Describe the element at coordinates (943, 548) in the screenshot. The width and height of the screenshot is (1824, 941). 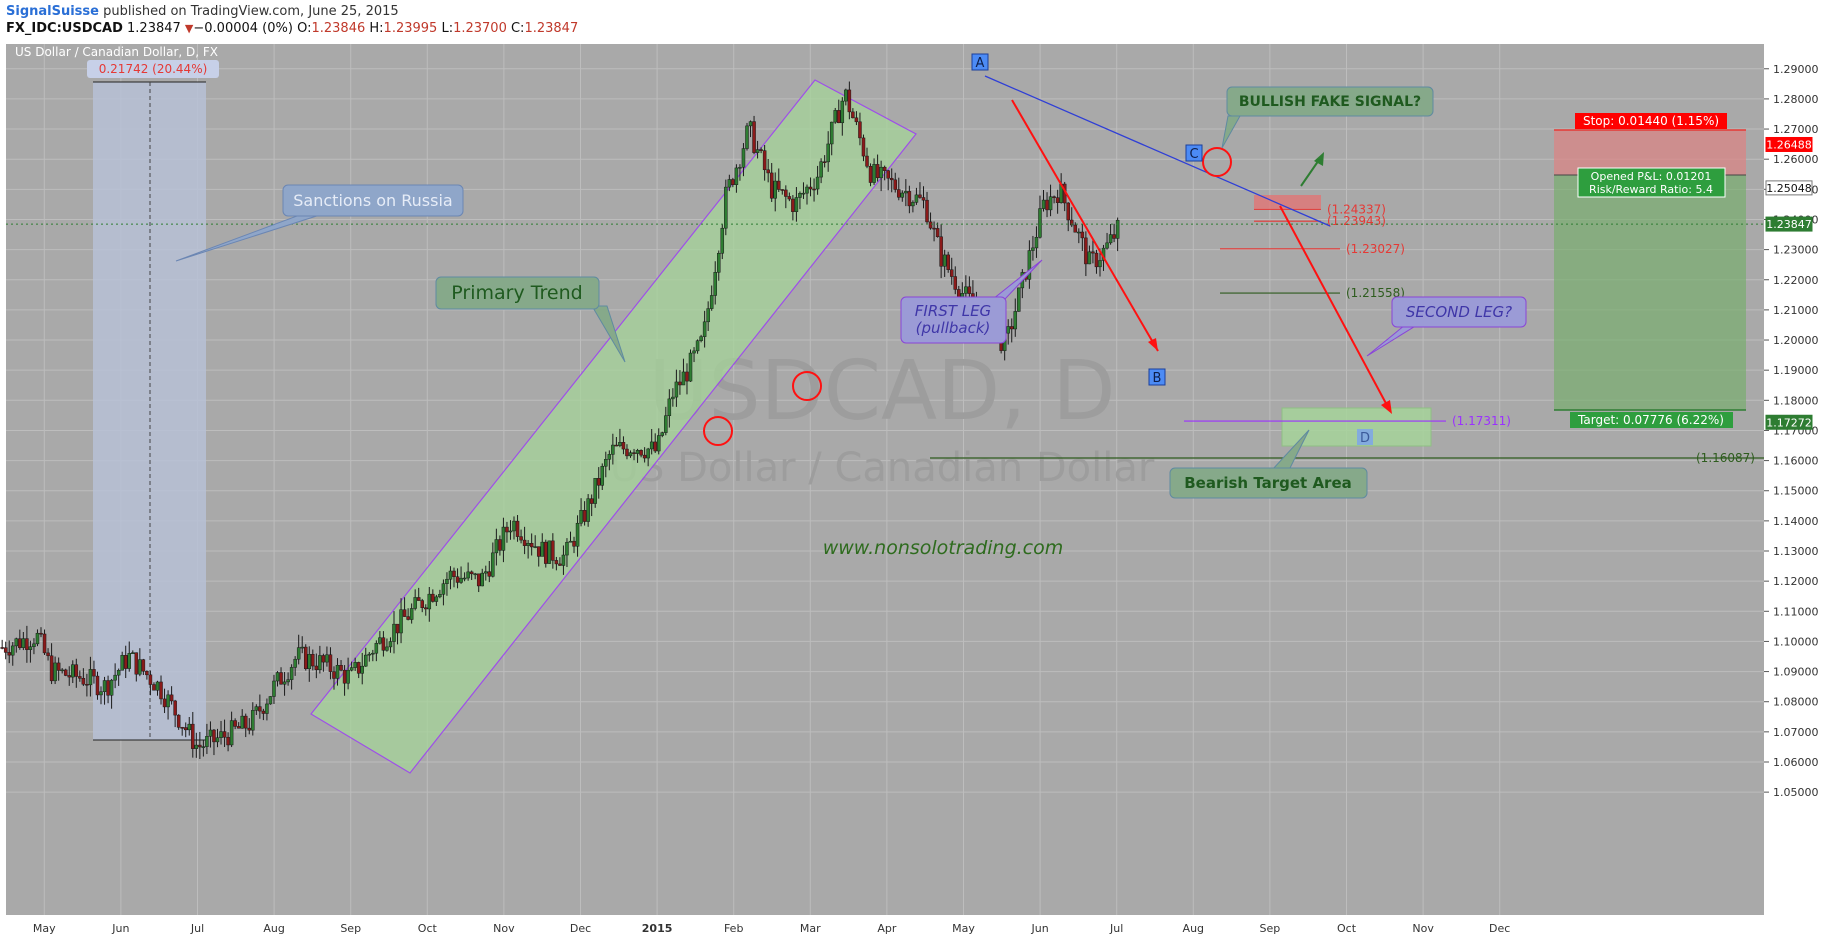
I see `website-text: www.nonsolotrading.com` at that location.